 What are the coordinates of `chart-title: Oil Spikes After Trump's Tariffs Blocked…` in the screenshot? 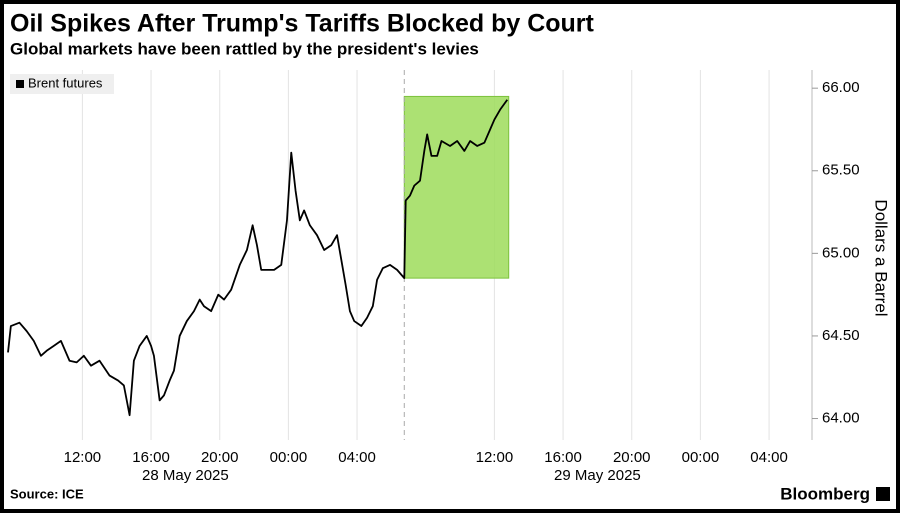 It's located at (302, 24).